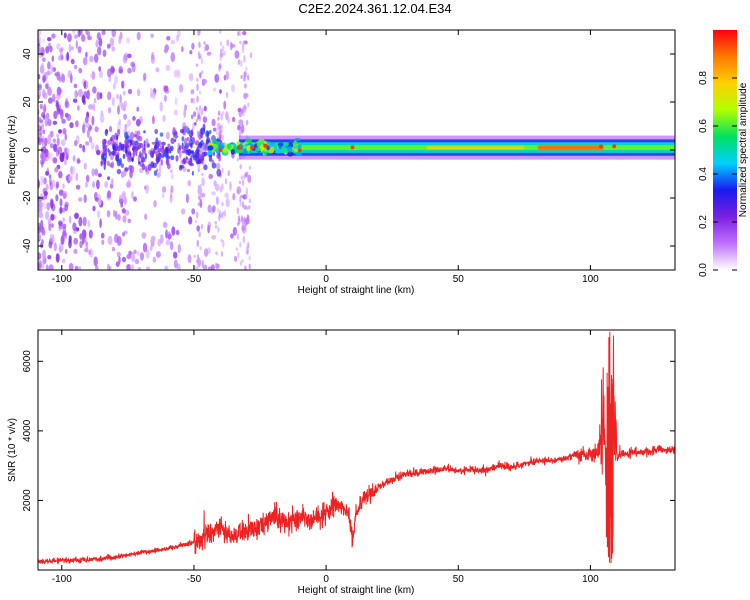 This screenshot has height=600, width=750. Describe the element at coordinates (703, 222) in the screenshot. I see `colorbar-tick-label: 0.2` at that location.